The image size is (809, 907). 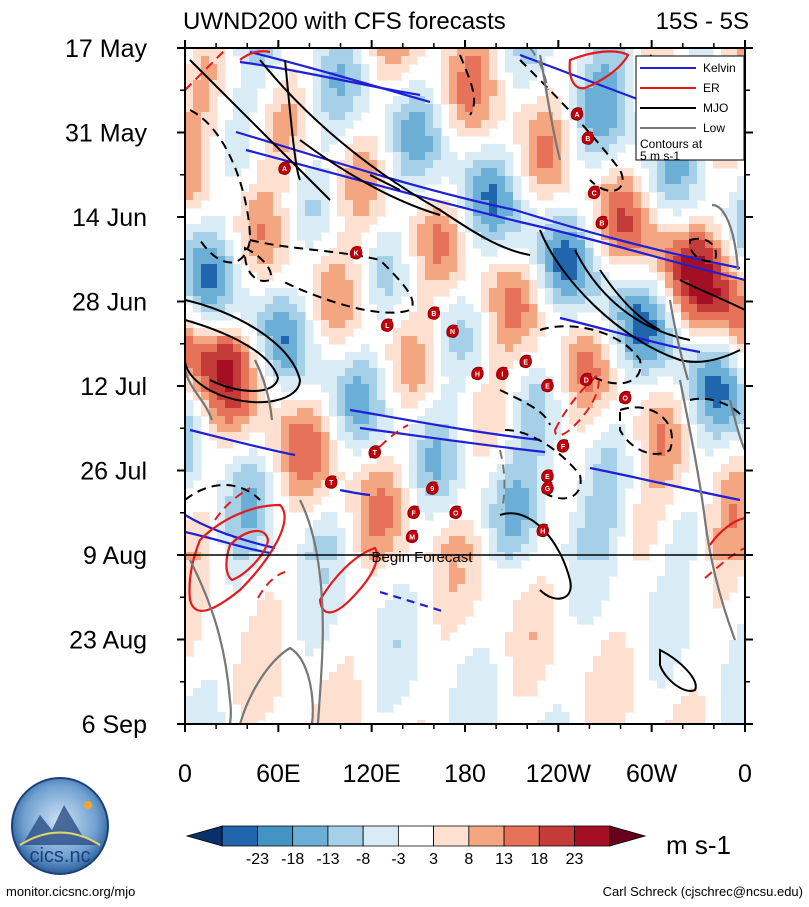 I want to click on storm-icon-core, so click(x=547, y=477).